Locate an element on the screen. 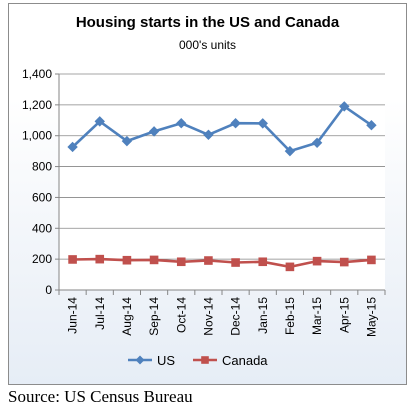  y-tick-label: 800 is located at coordinates (42, 167).